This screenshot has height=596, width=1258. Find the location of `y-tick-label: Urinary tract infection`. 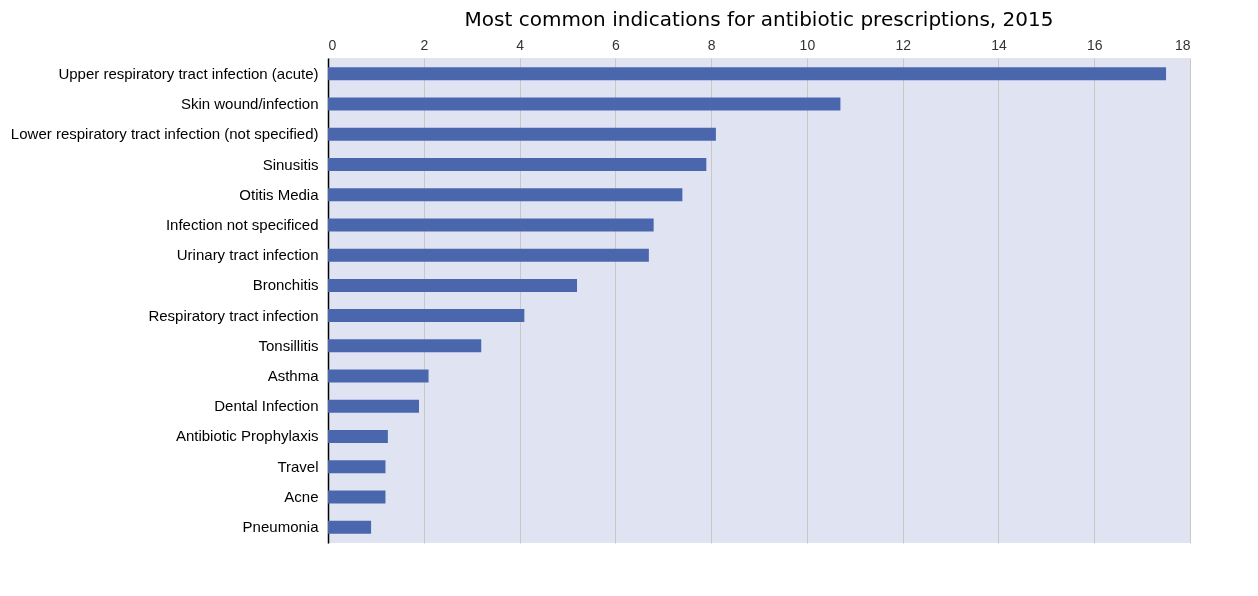

y-tick-label: Urinary tract infection is located at coordinates (247, 255).